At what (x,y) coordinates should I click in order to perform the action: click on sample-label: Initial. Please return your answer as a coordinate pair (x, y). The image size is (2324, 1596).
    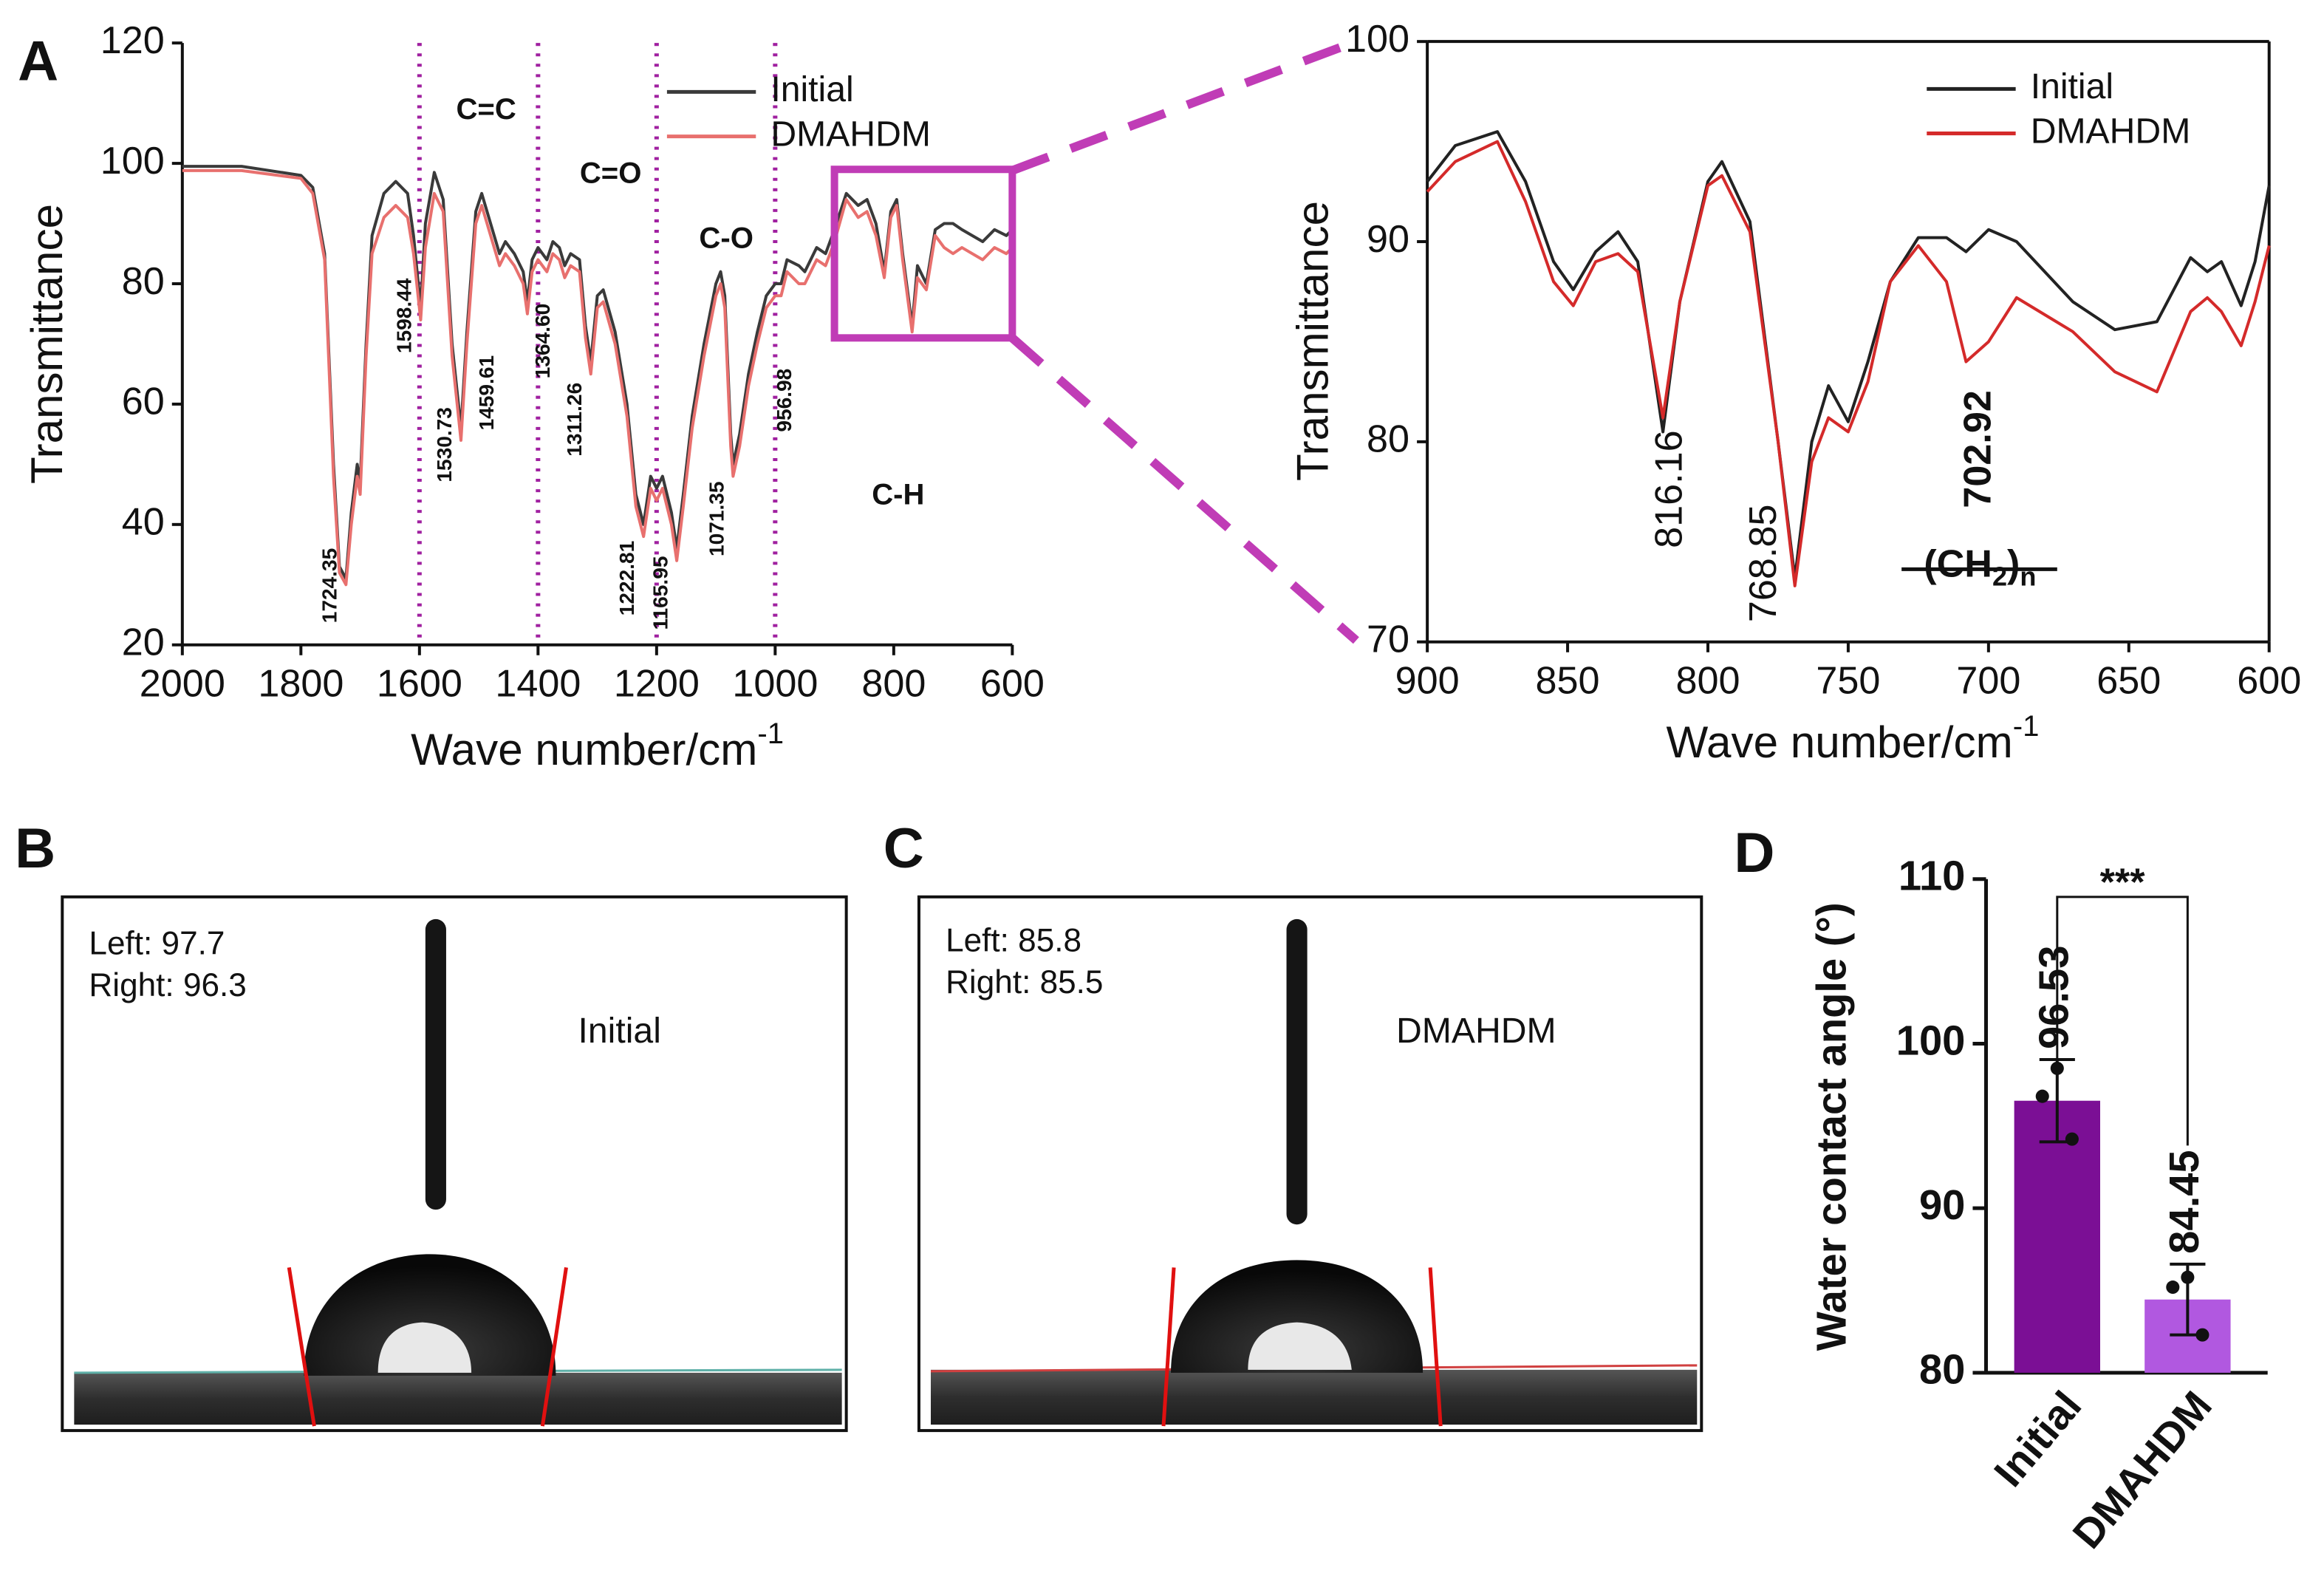
    Looking at the image, I should click on (619, 1031).